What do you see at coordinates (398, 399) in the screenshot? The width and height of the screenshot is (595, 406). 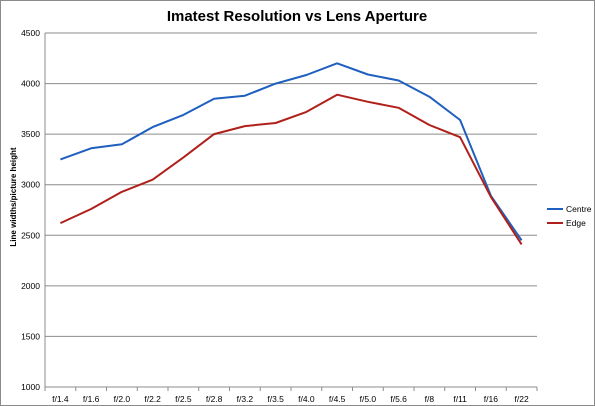 I see `x-tick-label: f/5.6` at bounding box center [398, 399].